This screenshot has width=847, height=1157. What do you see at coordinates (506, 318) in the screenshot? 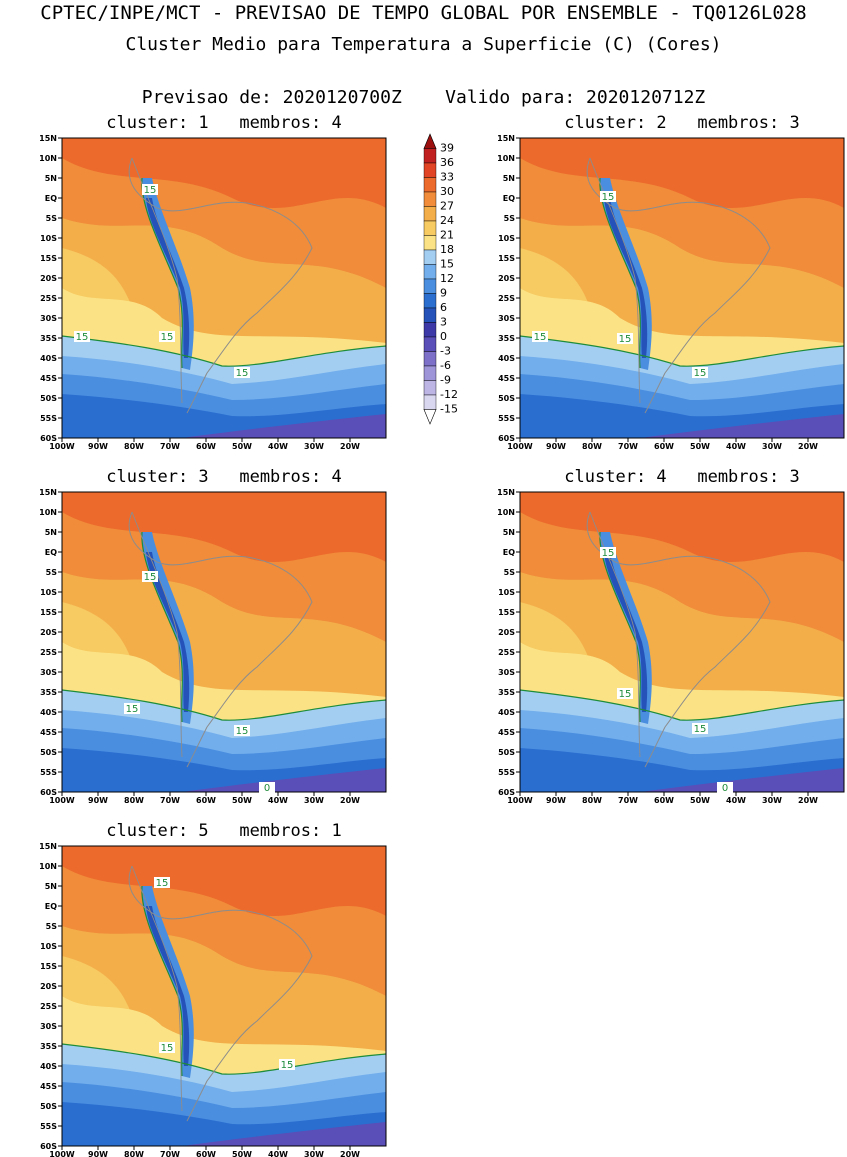
I see `lat-label: 30S` at bounding box center [506, 318].